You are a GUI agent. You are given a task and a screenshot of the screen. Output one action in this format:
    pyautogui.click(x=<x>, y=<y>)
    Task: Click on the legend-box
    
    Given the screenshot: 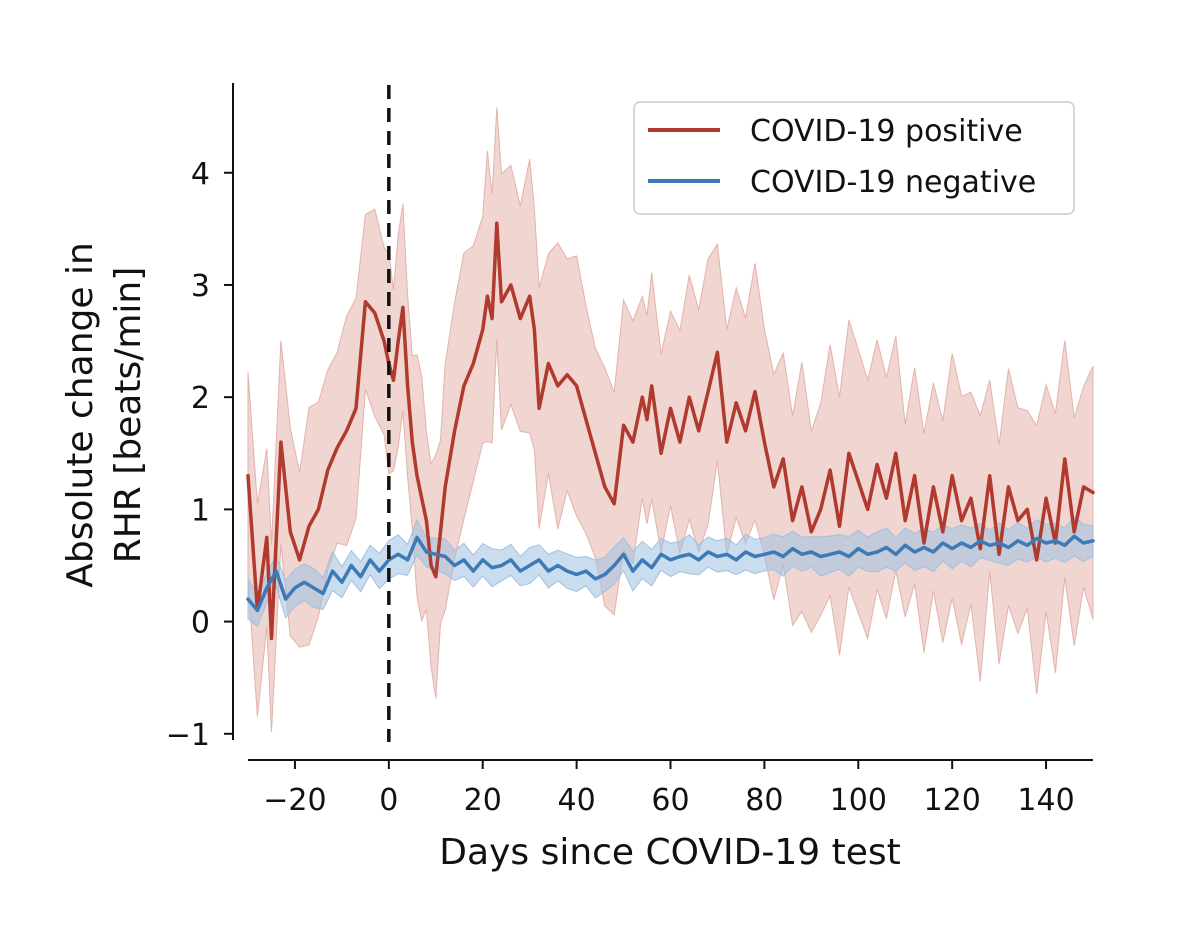 What is the action you would take?
    pyautogui.click(x=854, y=158)
    